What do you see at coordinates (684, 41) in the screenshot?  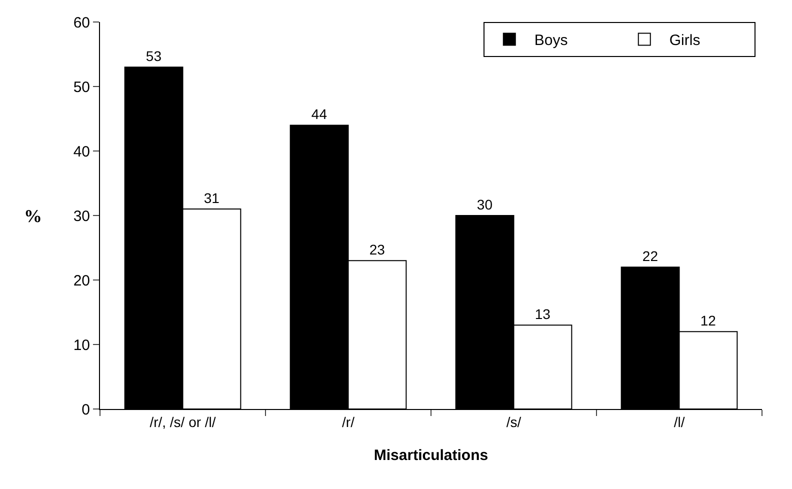 I see `legend-label: Girls` at bounding box center [684, 41].